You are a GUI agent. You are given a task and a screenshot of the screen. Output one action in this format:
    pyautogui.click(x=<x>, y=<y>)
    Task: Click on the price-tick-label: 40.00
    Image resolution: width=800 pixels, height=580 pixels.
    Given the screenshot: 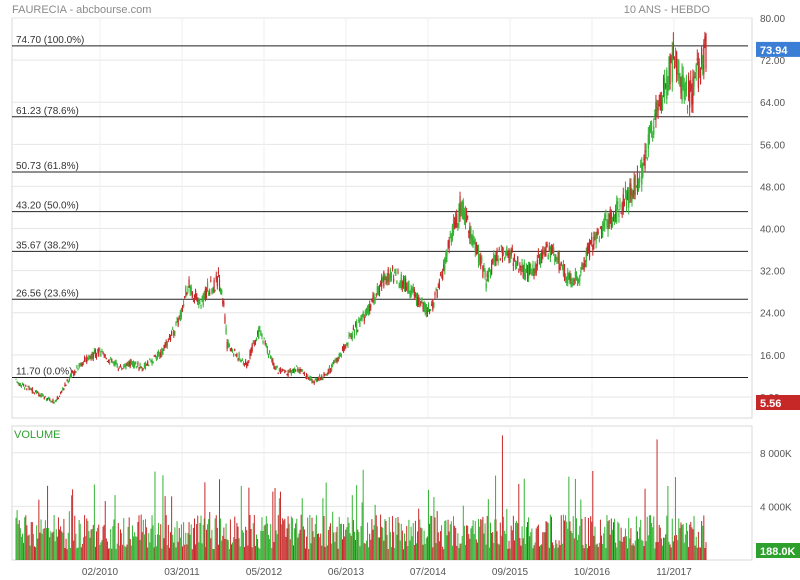 What is the action you would take?
    pyautogui.click(x=772, y=230)
    